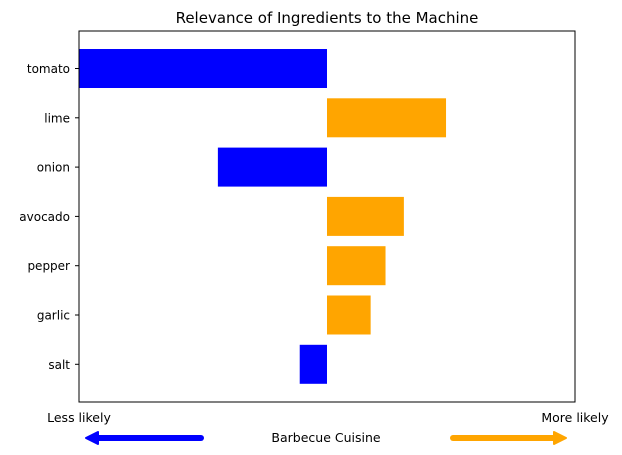 The image size is (622, 455). Describe the element at coordinates (79, 417) in the screenshot. I see `less-likely-label: Less likely` at that location.